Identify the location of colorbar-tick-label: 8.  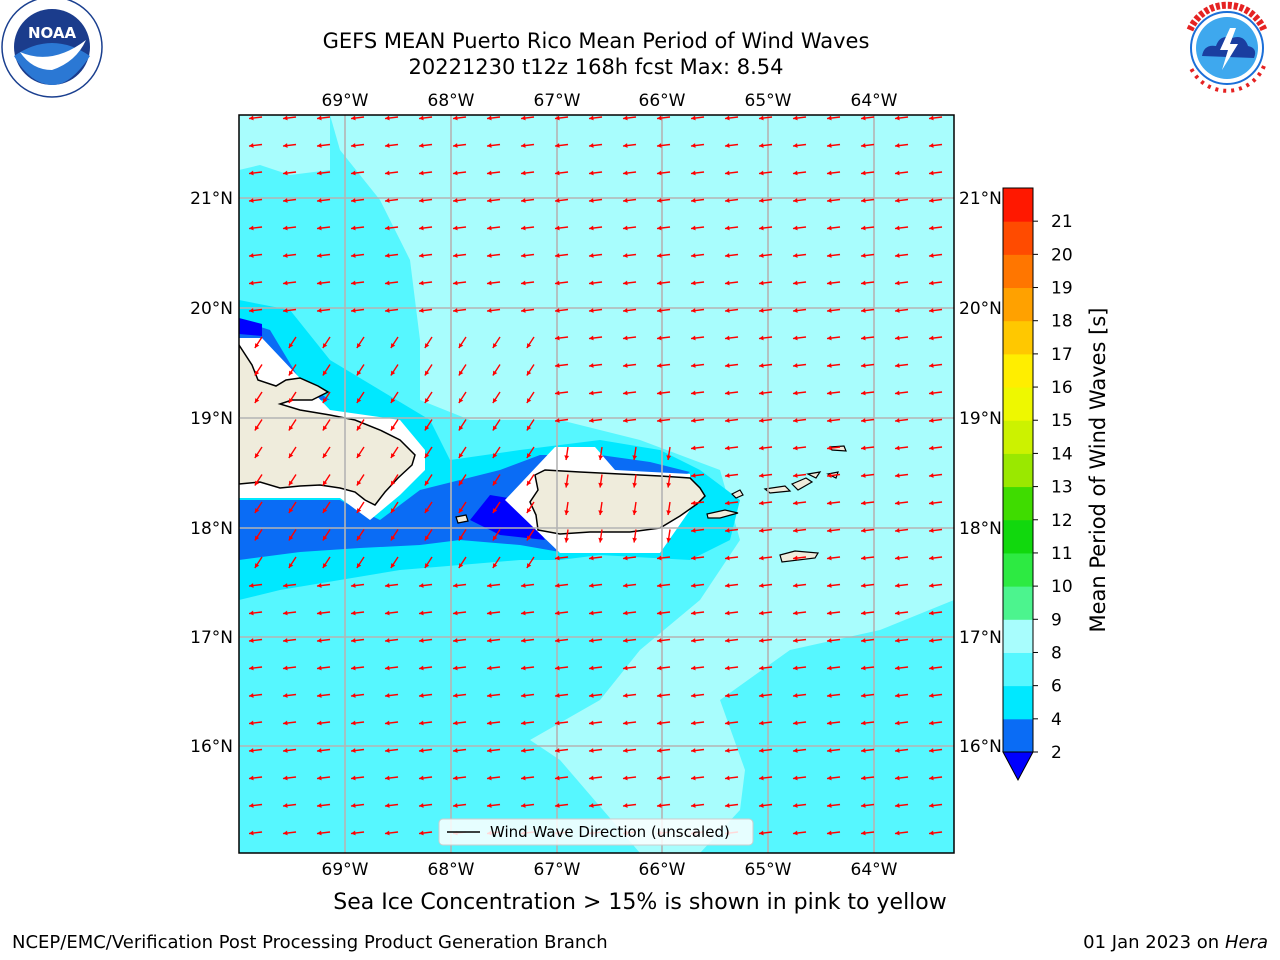
(1056, 653).